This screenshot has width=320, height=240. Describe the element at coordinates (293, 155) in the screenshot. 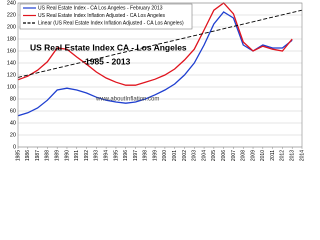

I see `x-tick-label: 2013` at that location.